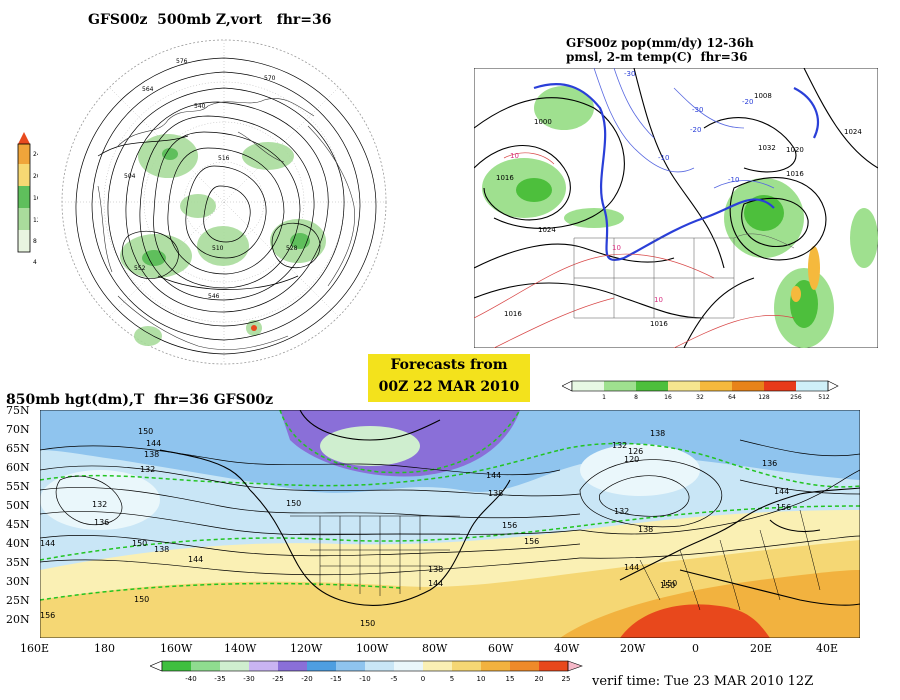  Describe the element at coordinates (795, 150) in the screenshot. I see `isobar-label: 1020` at that location.